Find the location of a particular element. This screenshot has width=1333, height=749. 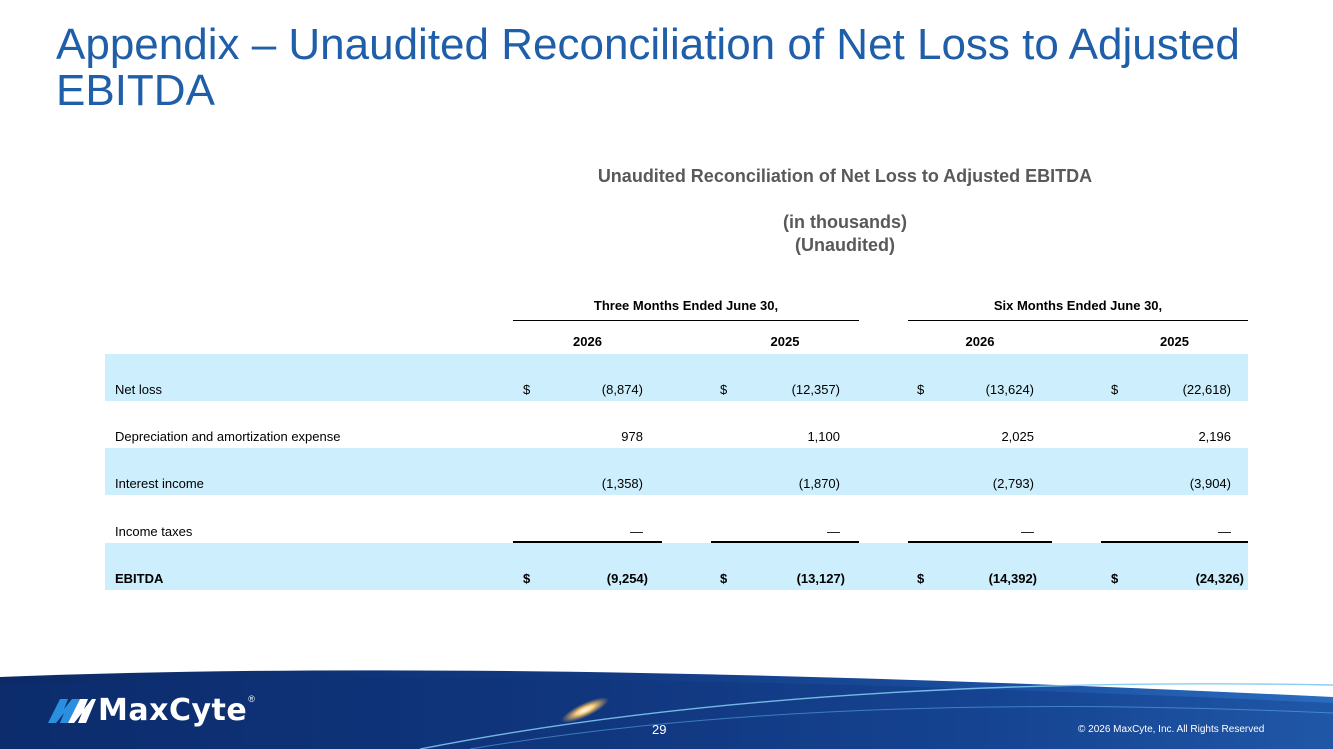

footer-band is located at coordinates (666, 702).